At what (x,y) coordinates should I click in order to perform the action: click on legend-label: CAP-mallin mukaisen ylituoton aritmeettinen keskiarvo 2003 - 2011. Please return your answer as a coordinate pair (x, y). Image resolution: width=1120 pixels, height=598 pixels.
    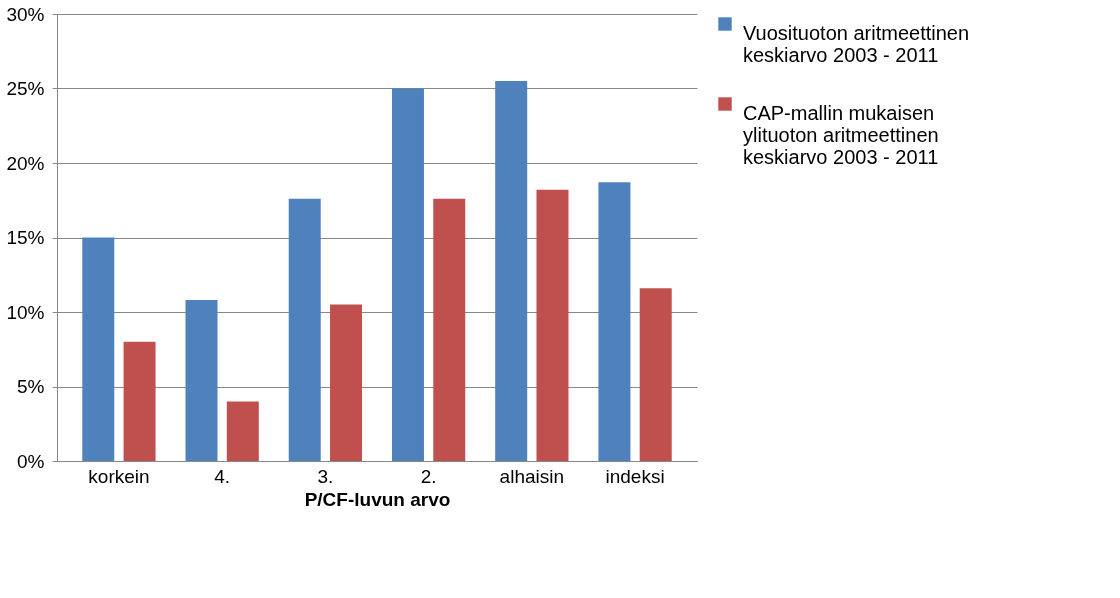
    Looking at the image, I should click on (841, 135).